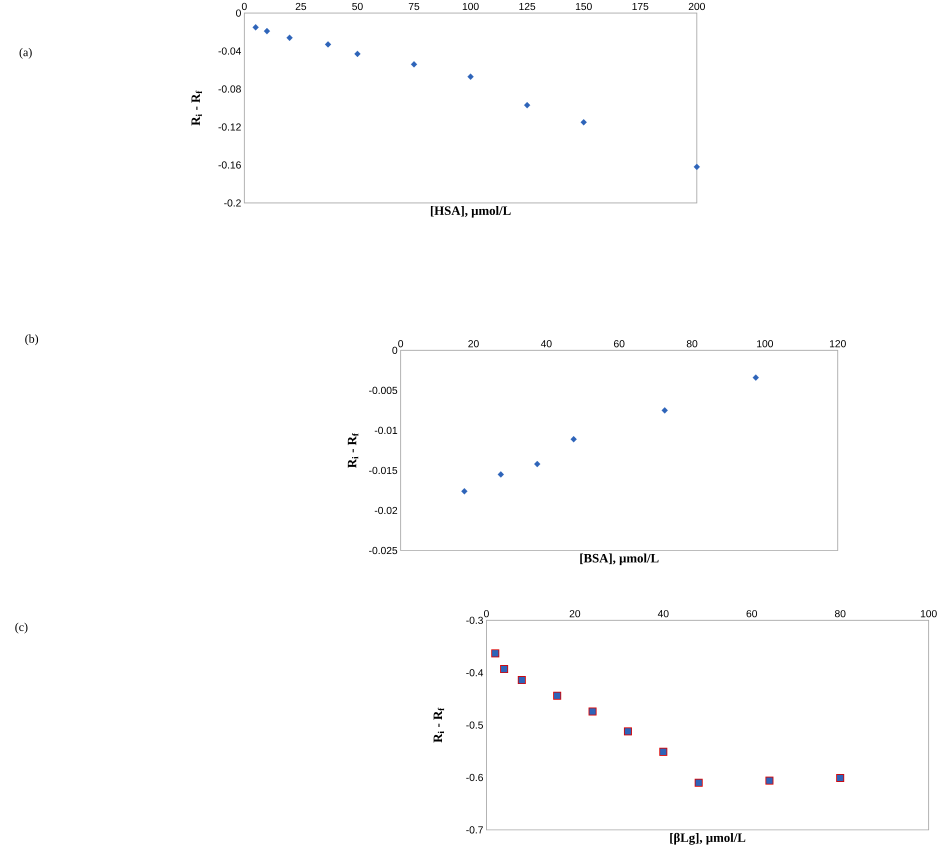 The image size is (940, 848). What do you see at coordinates (383, 470) in the screenshot?
I see `y-tick-label: -0.015` at bounding box center [383, 470].